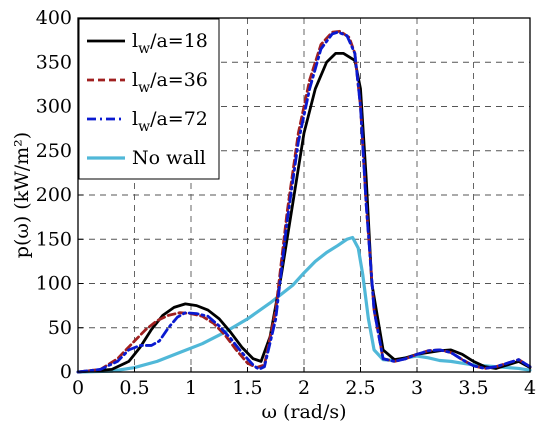 This screenshot has height=442, width=550. I want to click on y-tick-label: 150, so click(54, 239).